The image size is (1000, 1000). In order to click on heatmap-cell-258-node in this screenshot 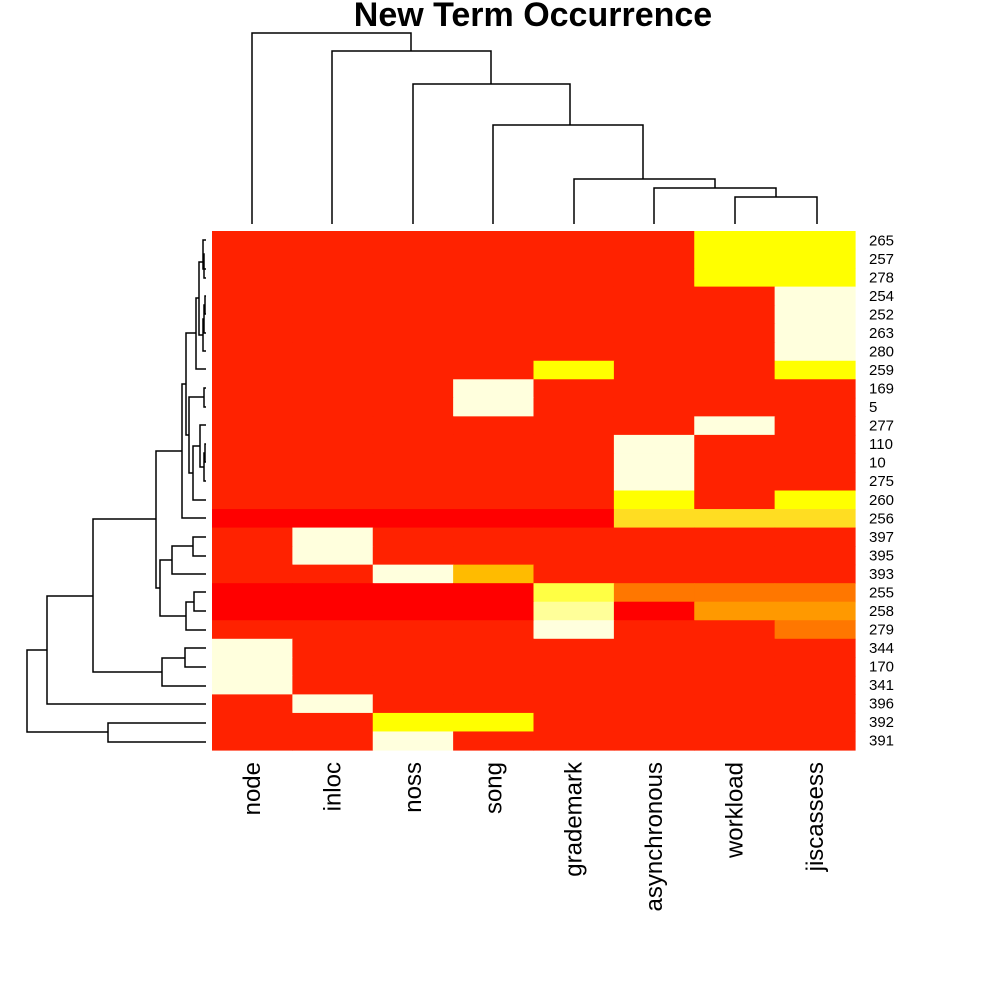, I will do `click(252, 611)`.